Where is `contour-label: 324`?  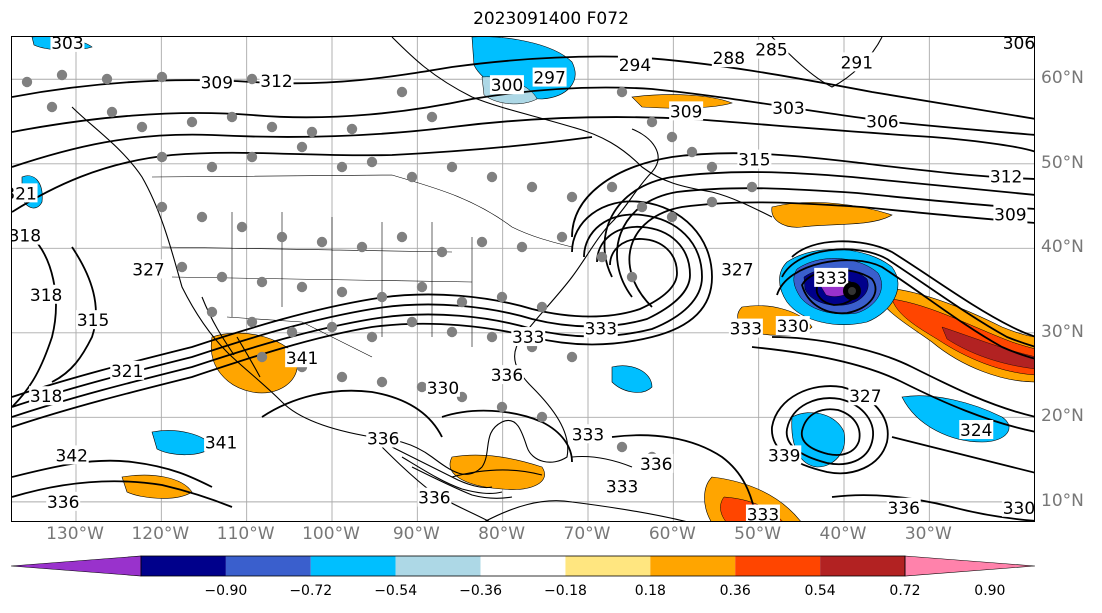
contour-label: 324 is located at coordinates (976, 431).